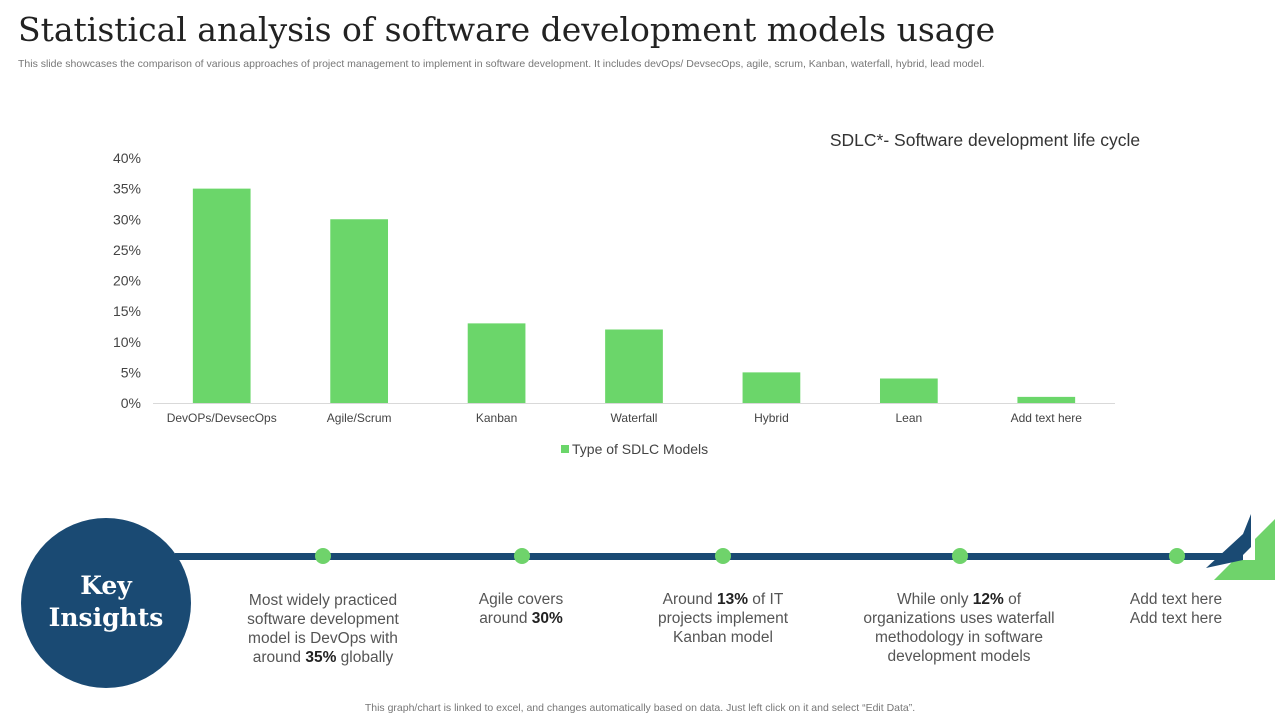 The width and height of the screenshot is (1280, 720). I want to click on y-tick-label: 25%, so click(127, 250).